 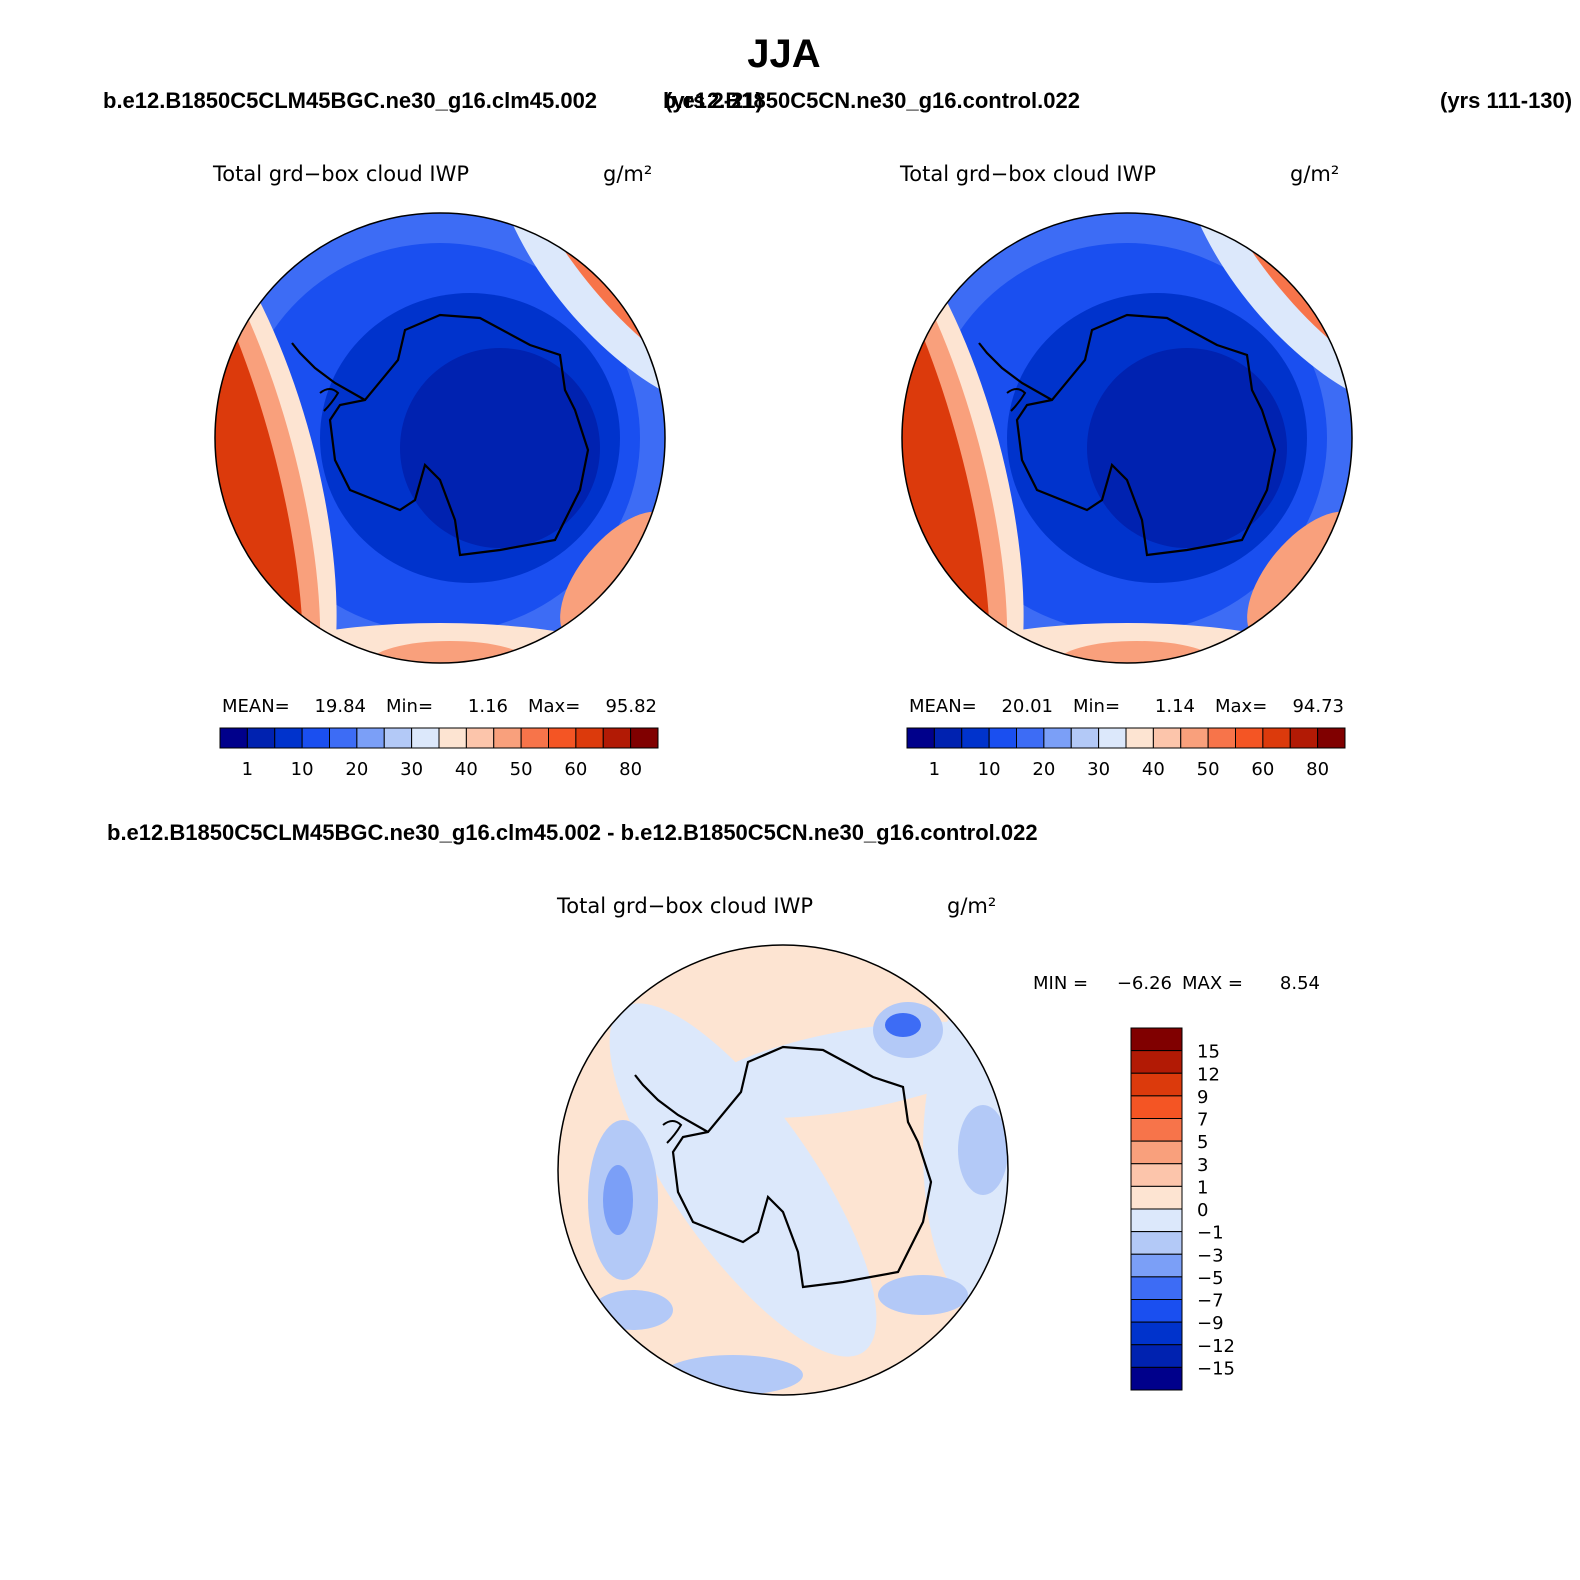 I want to click on stat-label: MAX =, so click(x=1212, y=983).